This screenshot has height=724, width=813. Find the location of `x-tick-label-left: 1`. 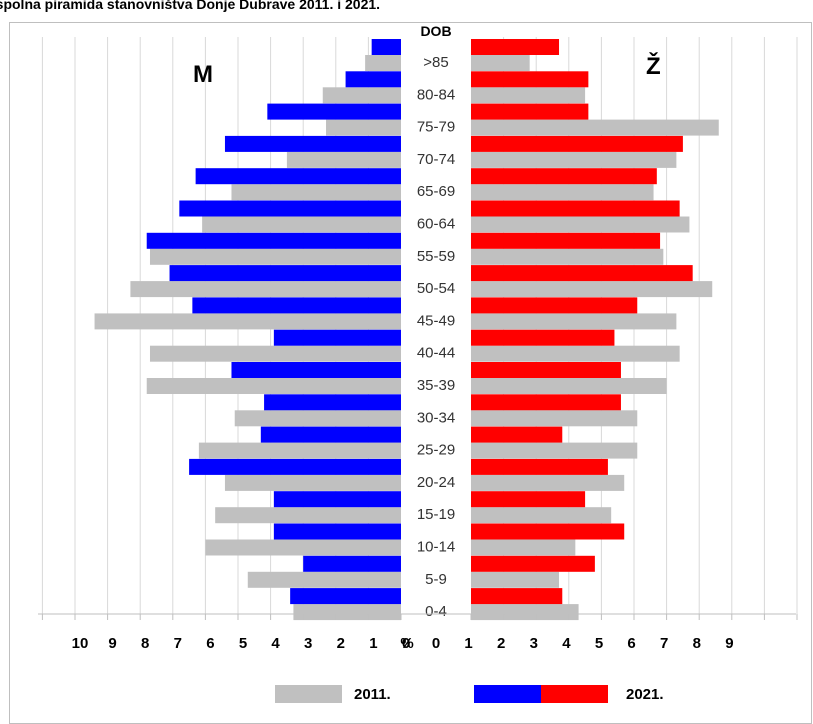

x-tick-label-left: 1 is located at coordinates (373, 643).